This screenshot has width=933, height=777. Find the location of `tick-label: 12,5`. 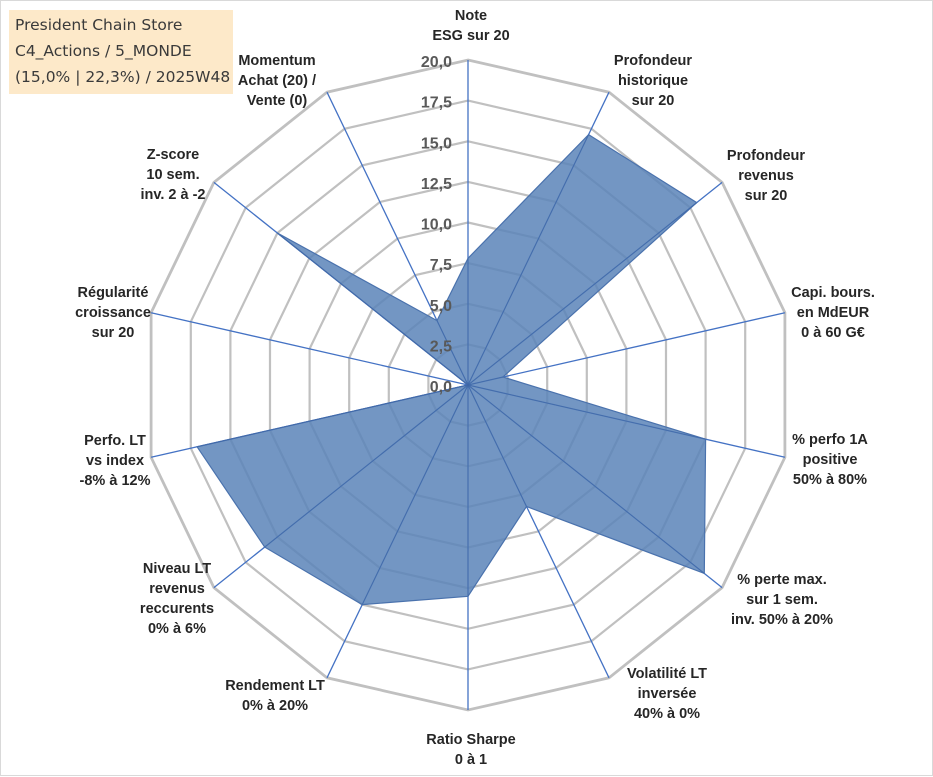

tick-label: 12,5 is located at coordinates (436, 184).